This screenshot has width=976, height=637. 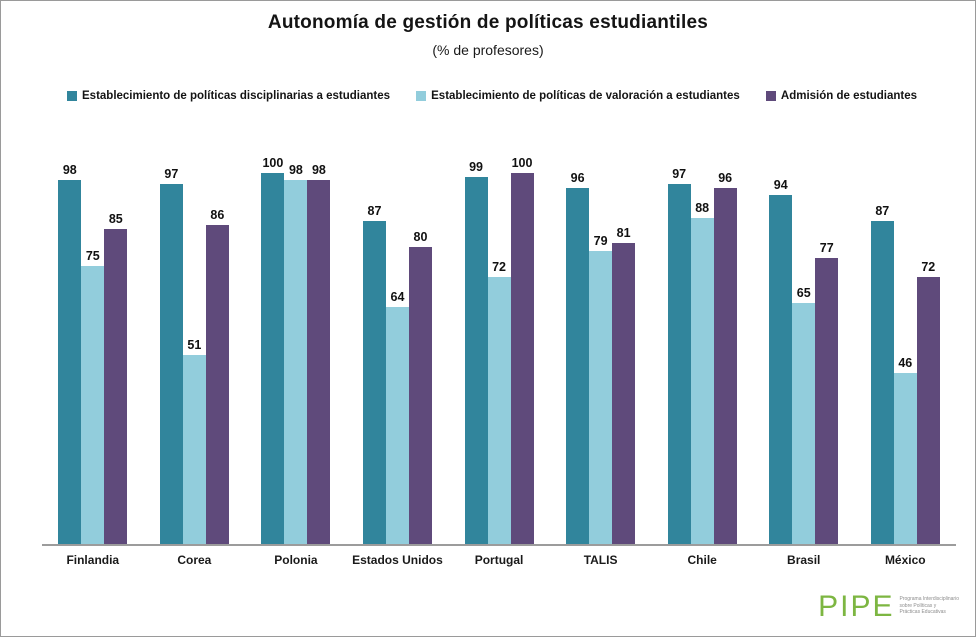 What do you see at coordinates (217, 376) in the screenshot?
I see `bar: 86` at bounding box center [217, 376].